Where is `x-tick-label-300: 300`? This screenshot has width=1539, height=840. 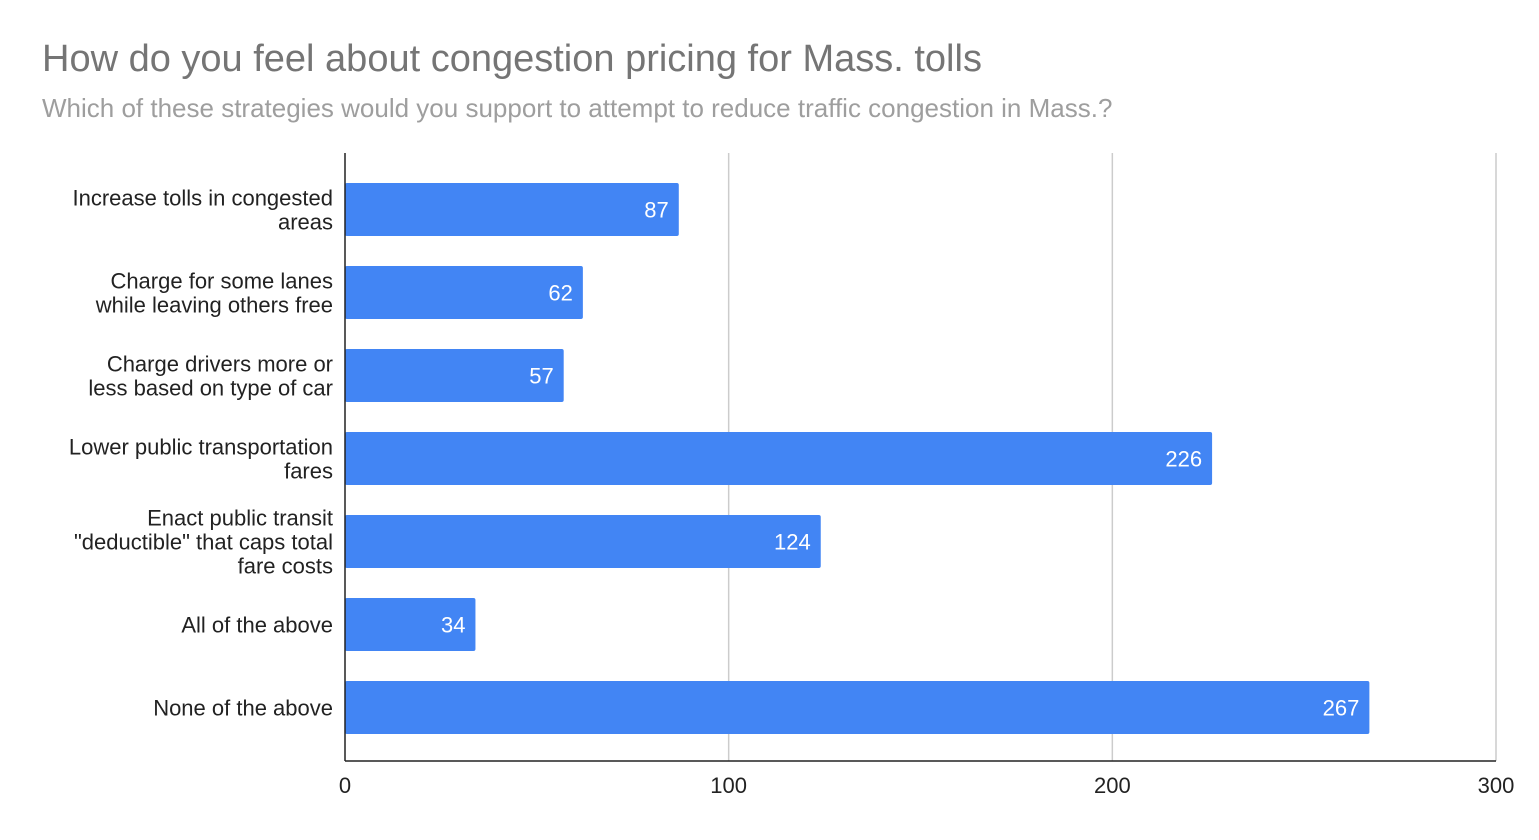 x-tick-label-300: 300 is located at coordinates (1496, 785).